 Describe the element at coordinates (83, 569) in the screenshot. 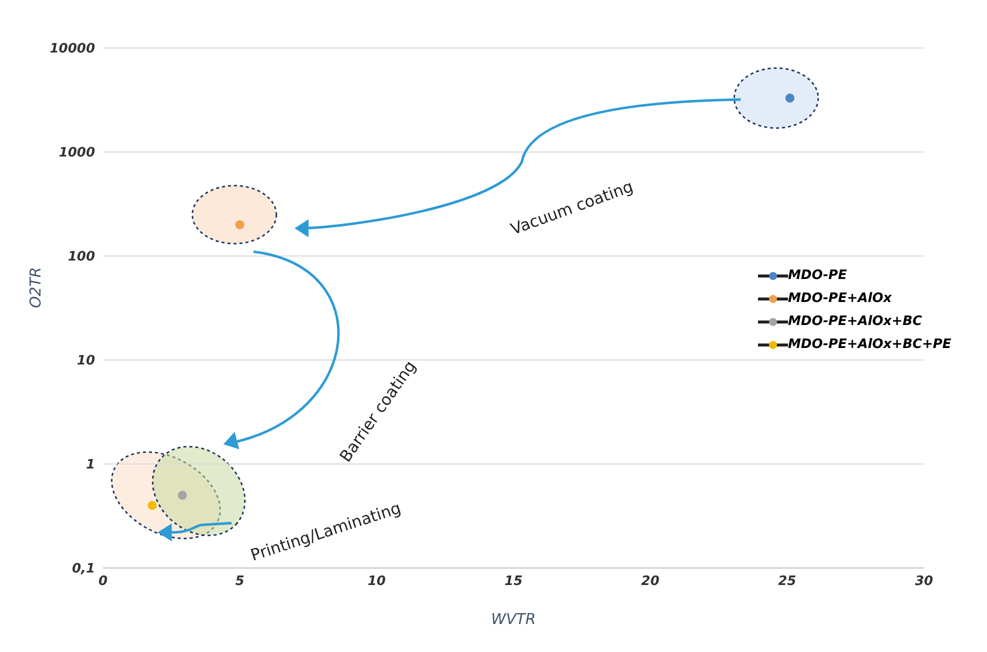

I see `y-tick-label: 0,1` at that location.